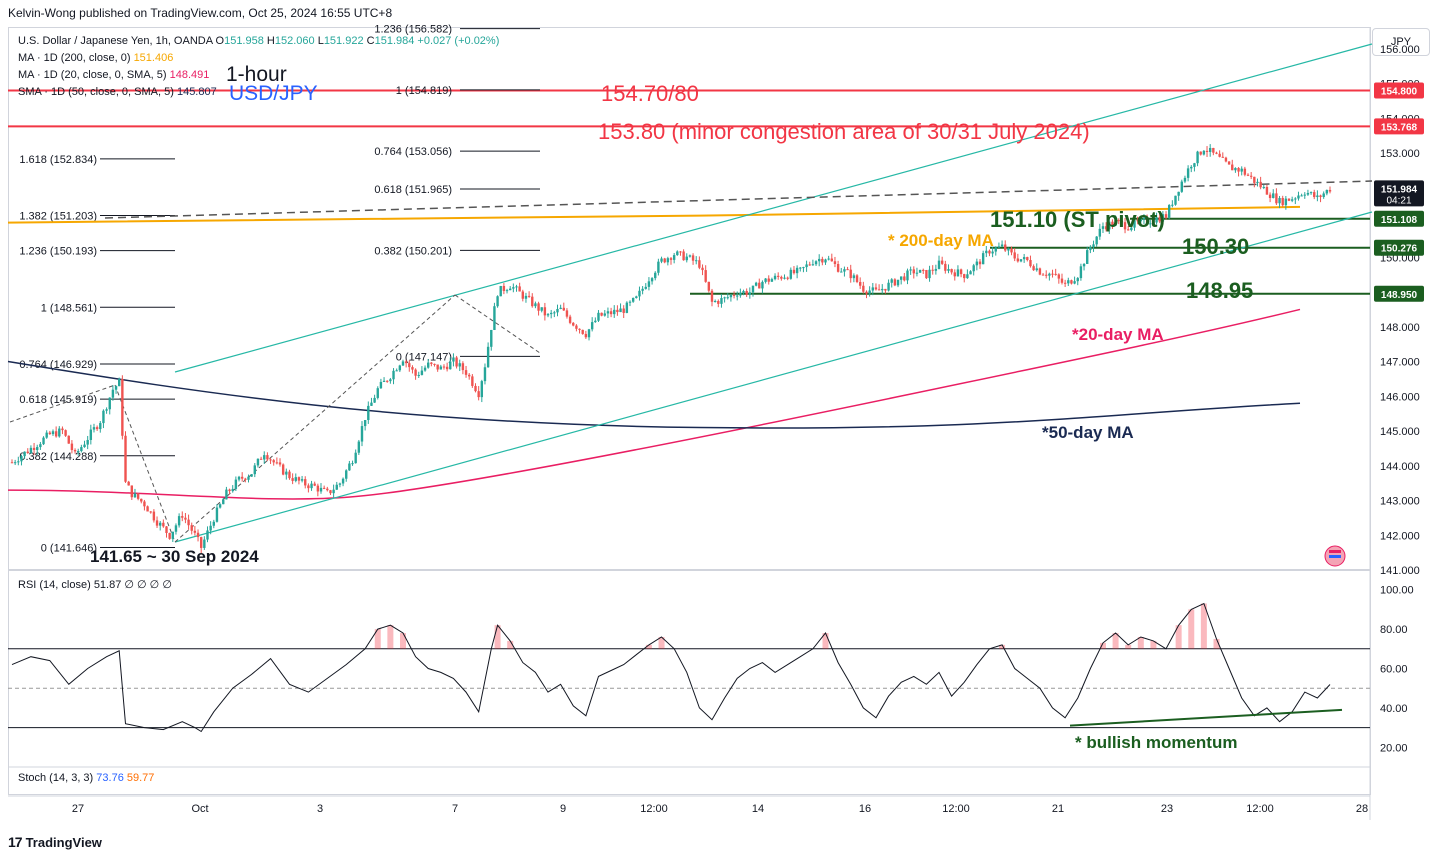  Describe the element at coordinates (1400, 50) in the screenshot. I see `price-tick-label: 156.000` at that location.